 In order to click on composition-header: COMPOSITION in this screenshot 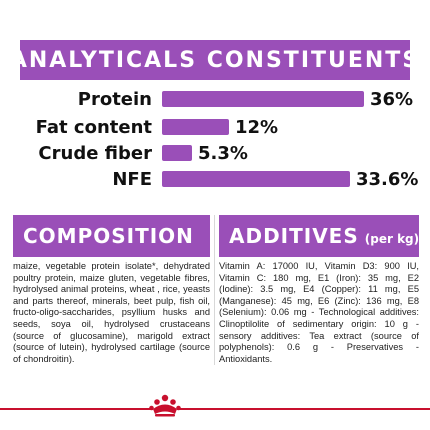, I will do `click(111, 236)`.